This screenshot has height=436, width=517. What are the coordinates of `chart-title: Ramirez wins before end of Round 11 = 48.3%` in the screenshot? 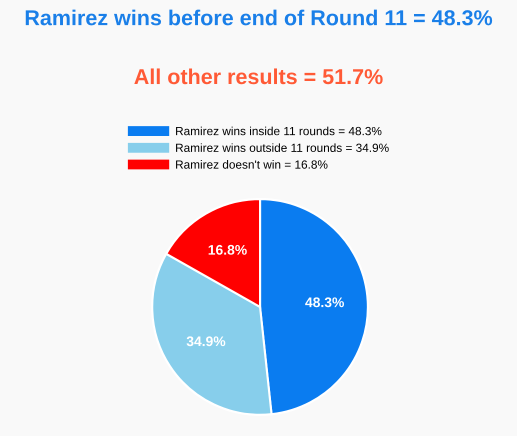 It's located at (259, 18).